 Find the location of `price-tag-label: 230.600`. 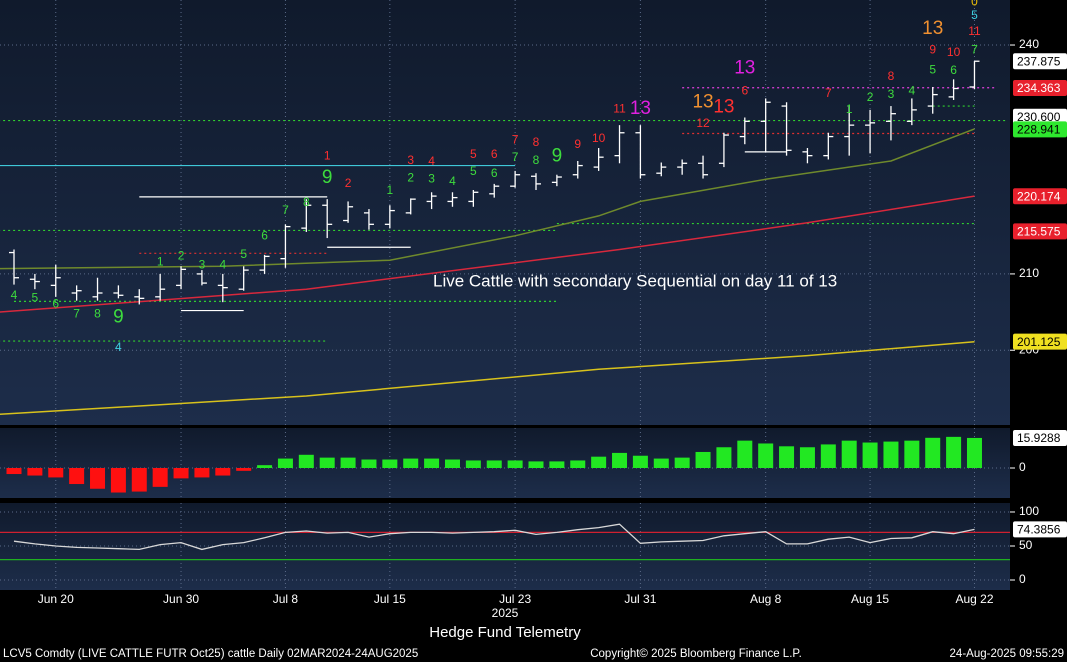

price-tag-label: 230.600 is located at coordinates (1039, 117).